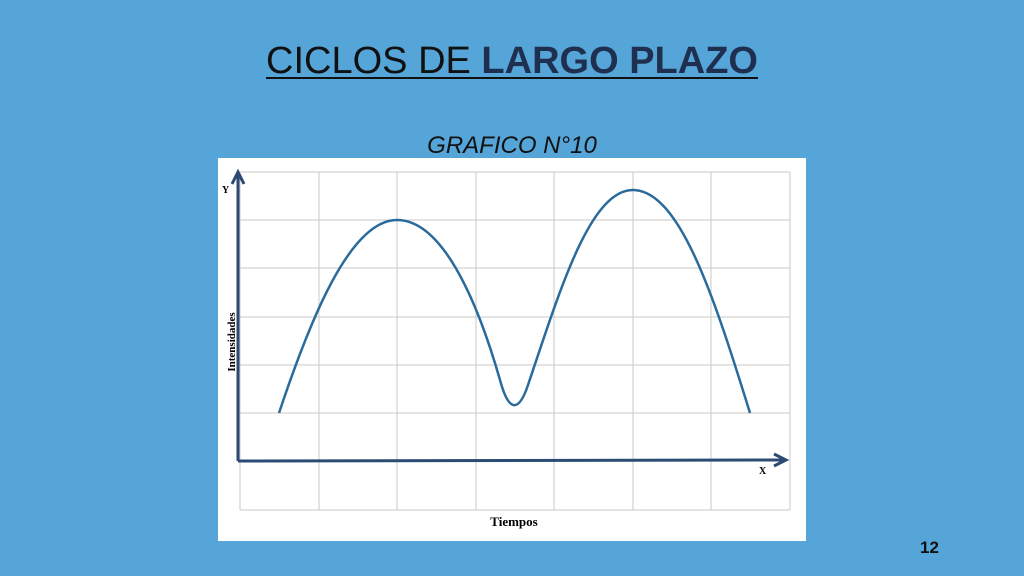 This screenshot has width=1024, height=576. I want to click on y-axis-letter: Y, so click(226, 190).